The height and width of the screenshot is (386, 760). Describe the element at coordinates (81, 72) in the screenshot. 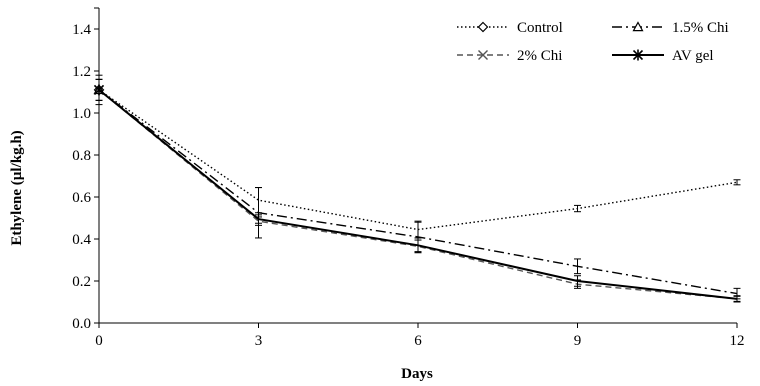

I see `y-tick-label: 1.2` at that location.